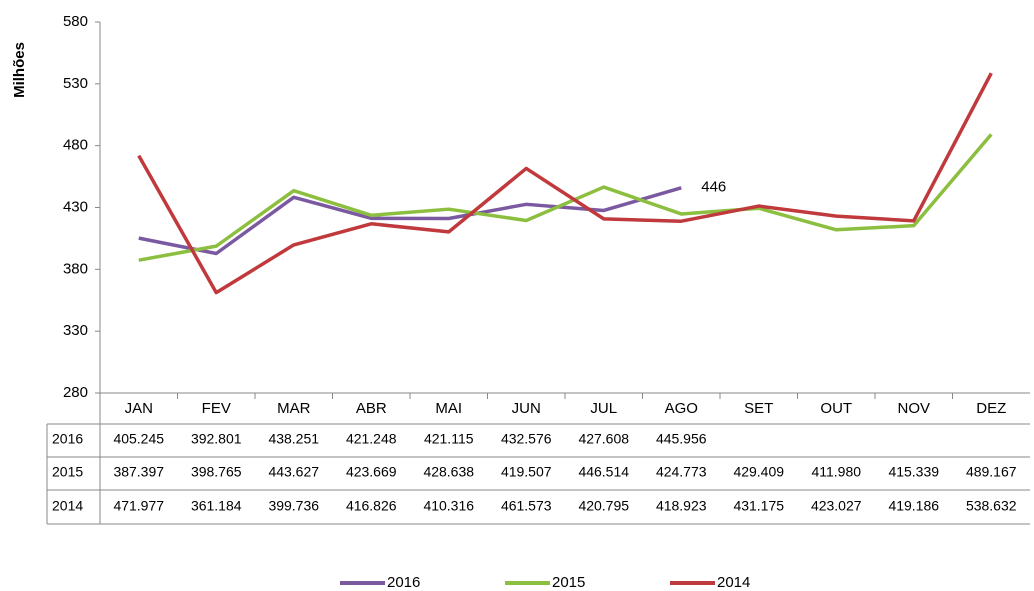 Image resolution: width=1034 pixels, height=591 pixels. What do you see at coordinates (75, 330) in the screenshot?
I see `y-tick-label: 330` at bounding box center [75, 330].